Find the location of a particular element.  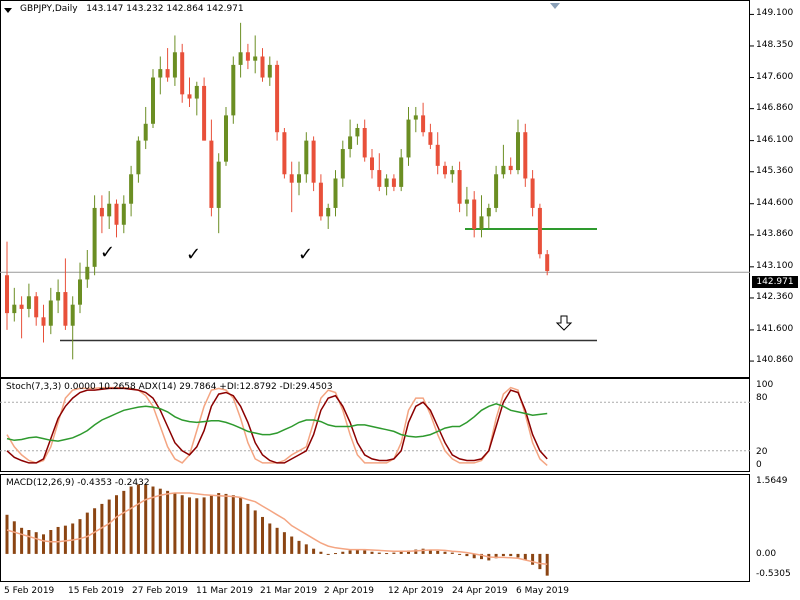

date-label-6: 12 Apr 2019 is located at coordinates (416, 591).